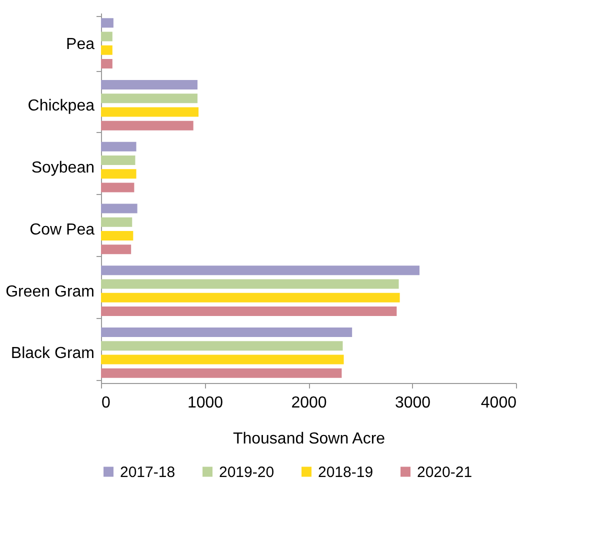 This screenshot has height=544, width=596. I want to click on y-tick-label: Chickpea, so click(61, 106).